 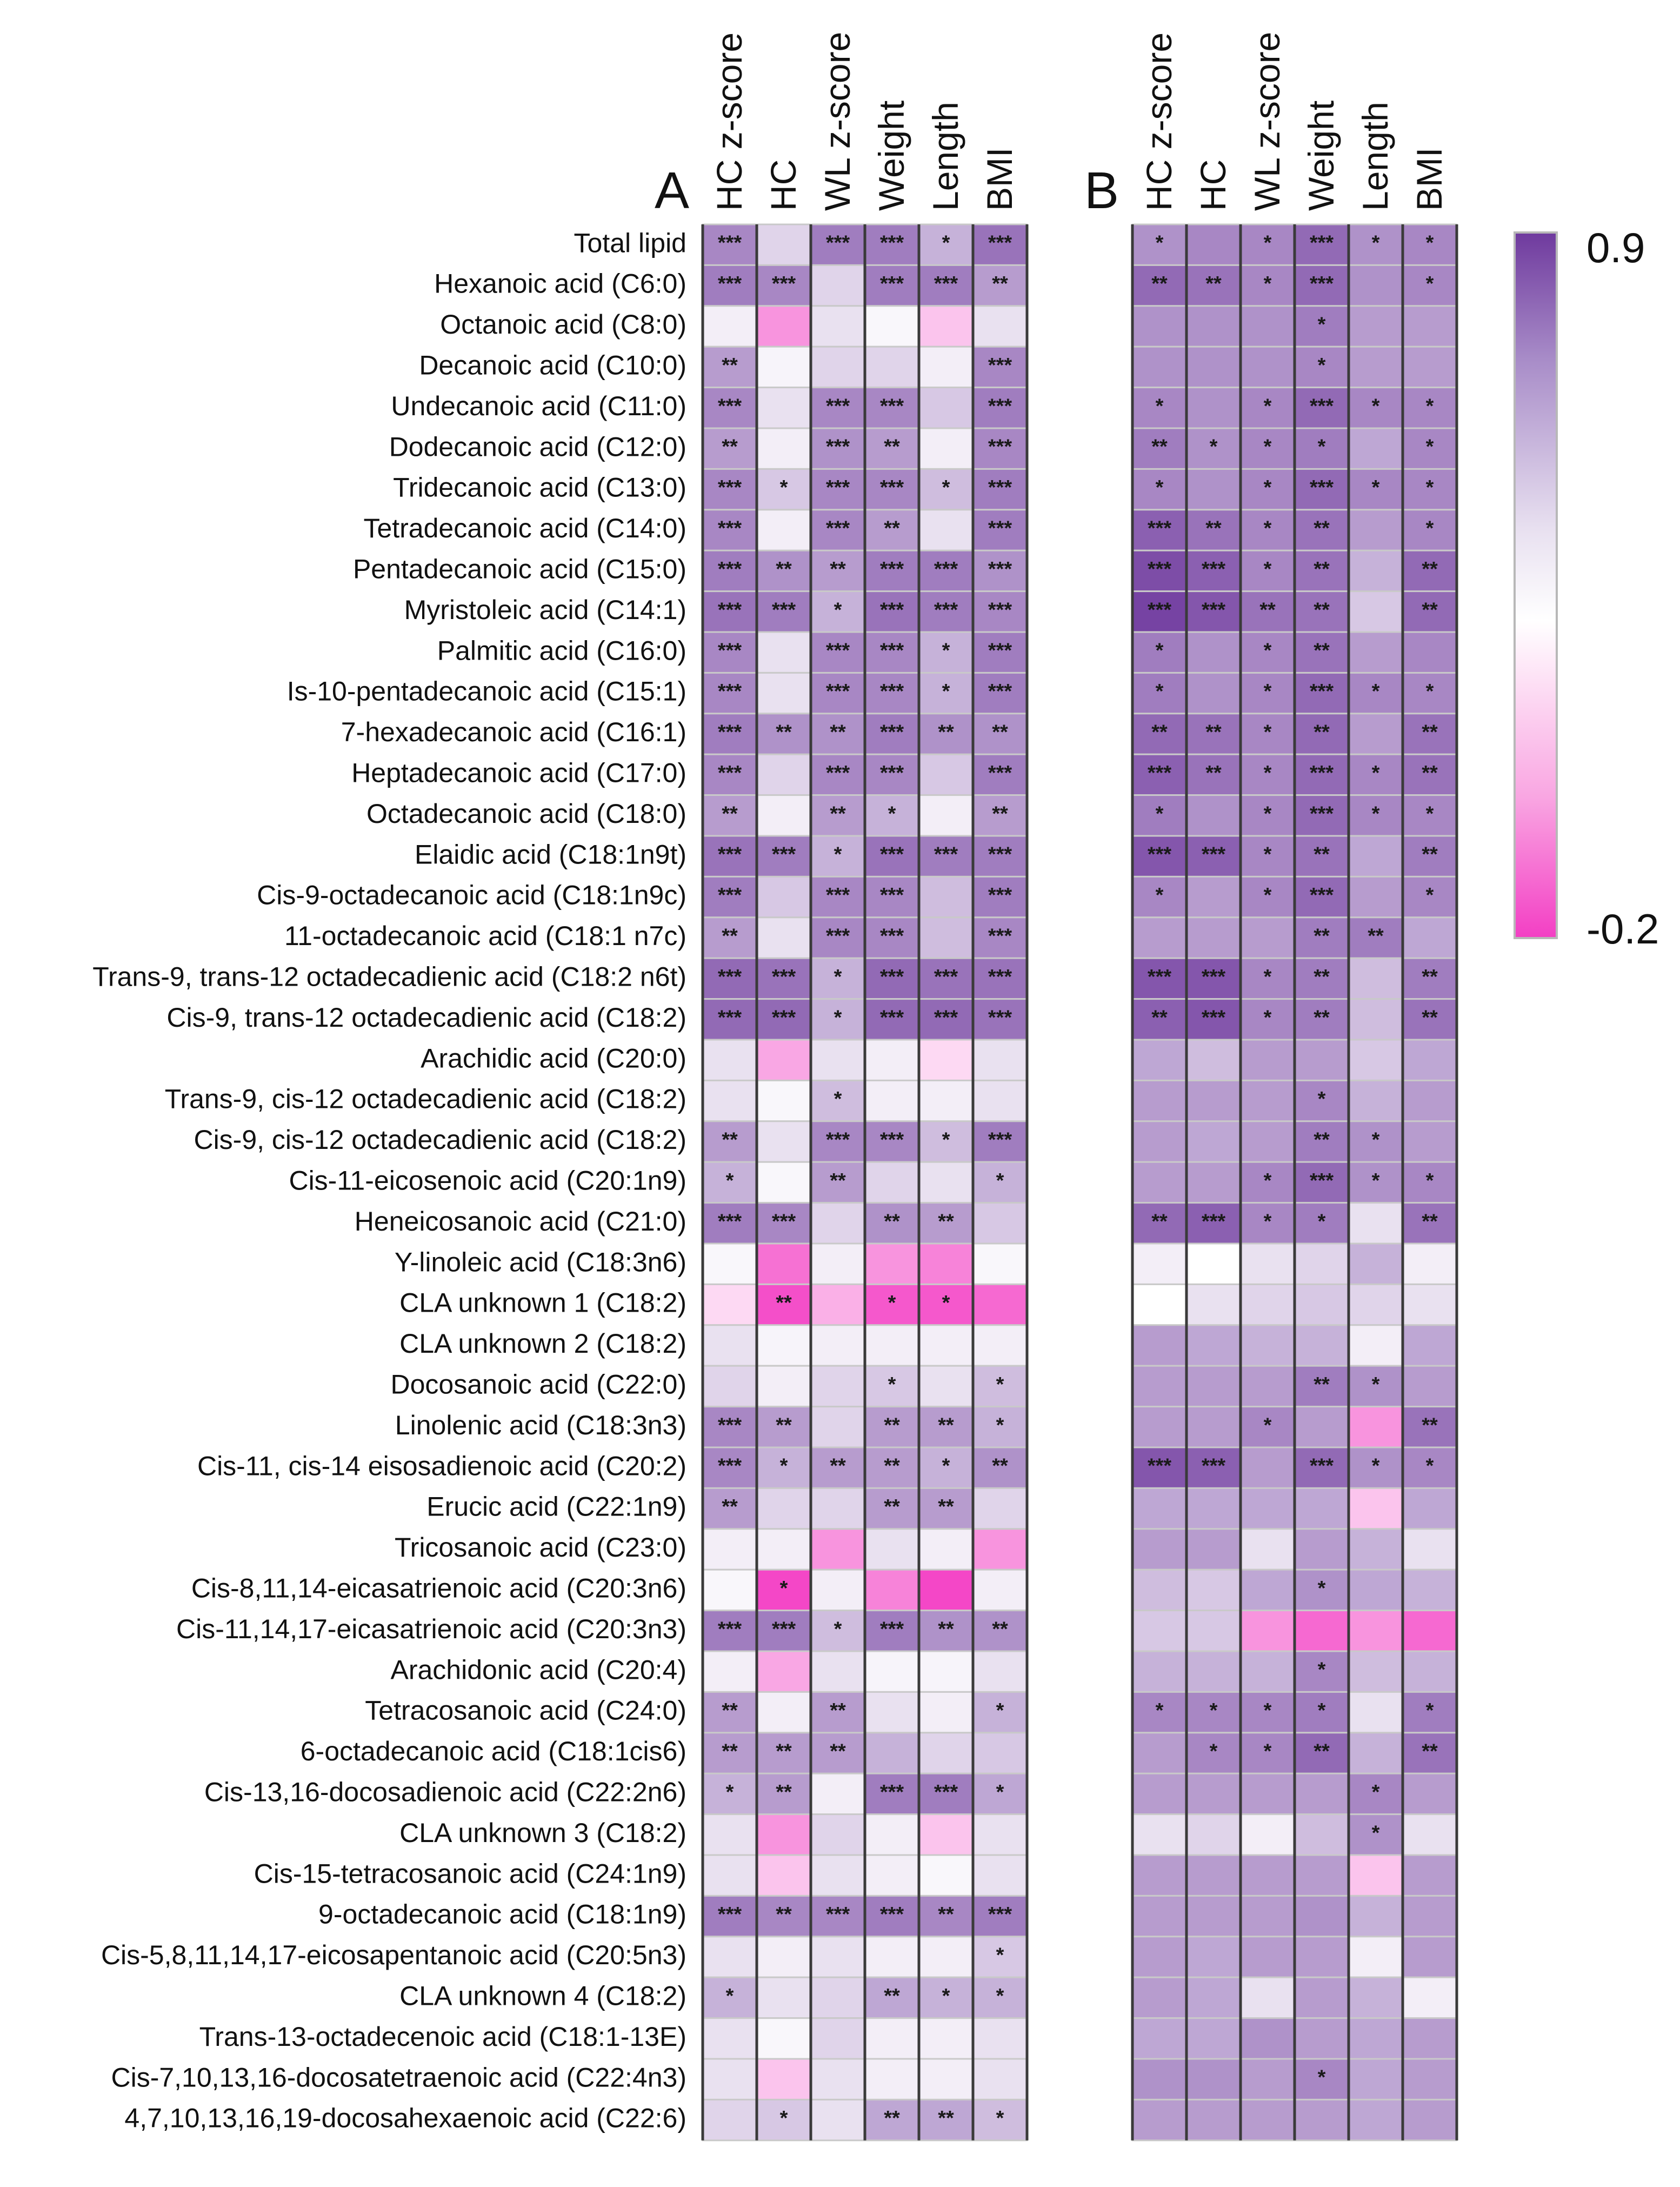 What do you see at coordinates (542, 1995) in the screenshot?
I see `row-label: CLA unknown 4 (C18:2)` at bounding box center [542, 1995].